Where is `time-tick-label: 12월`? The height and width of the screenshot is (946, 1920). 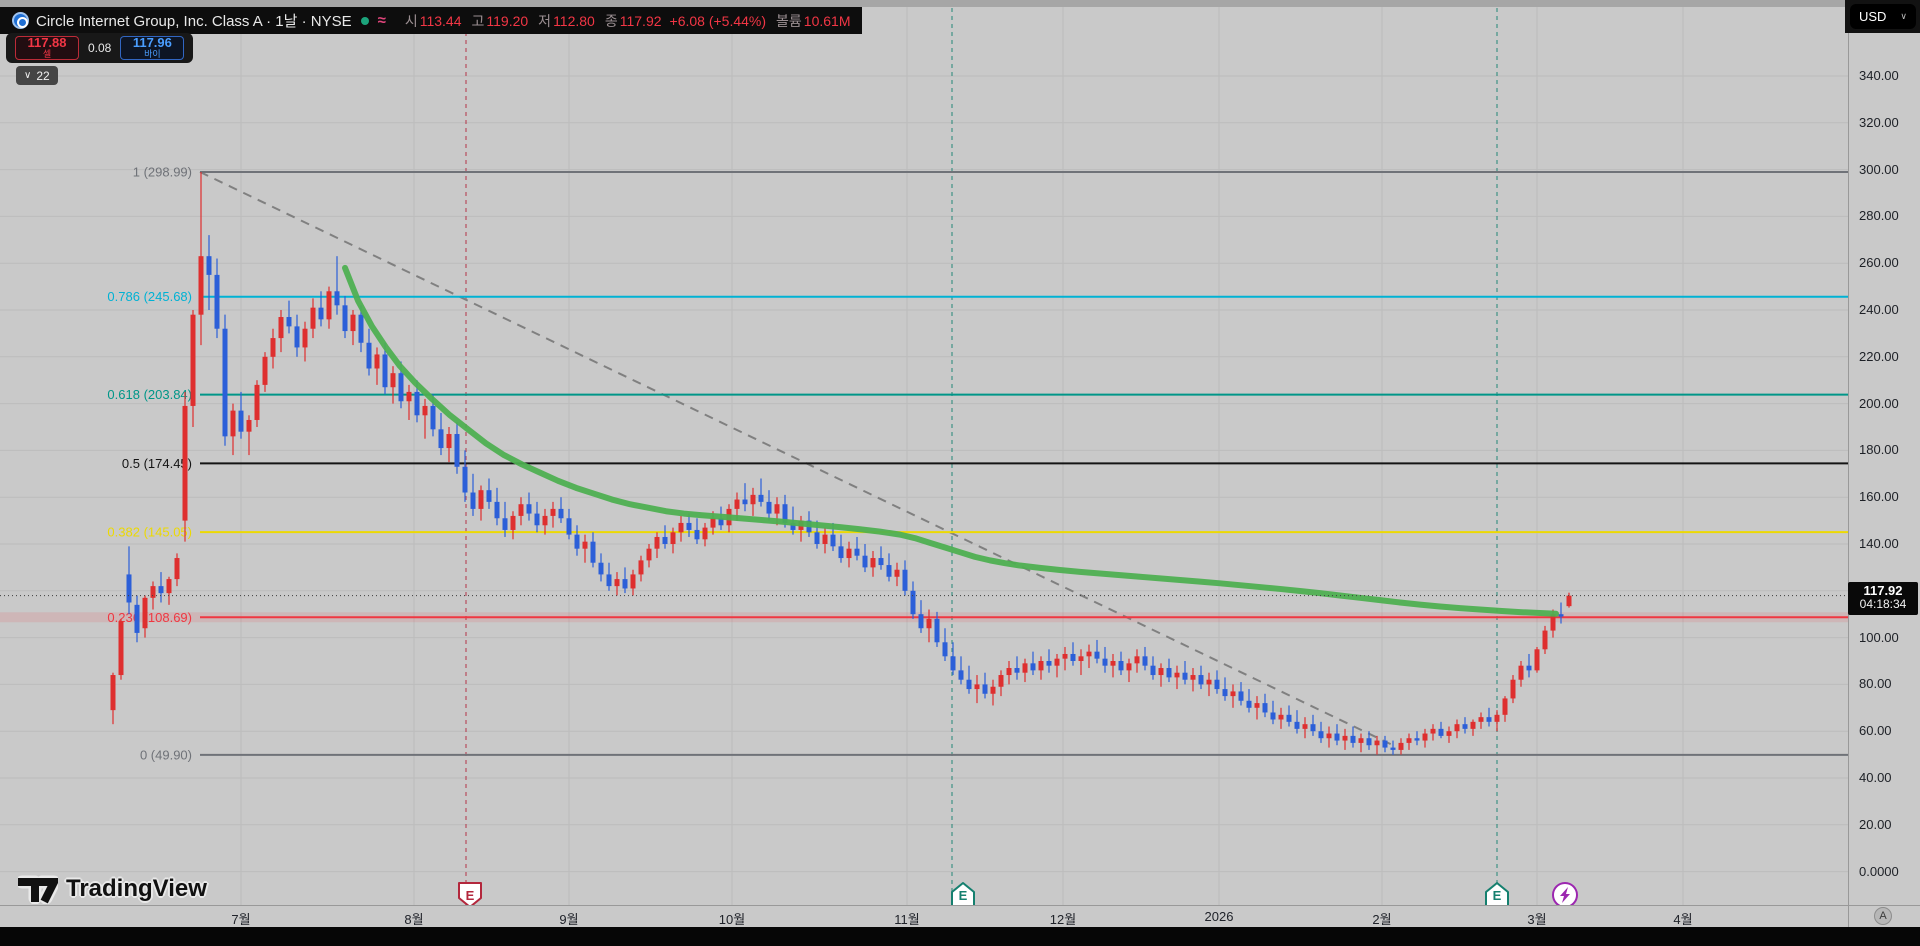
time-tick-label: 12월 is located at coordinates (1063, 919).